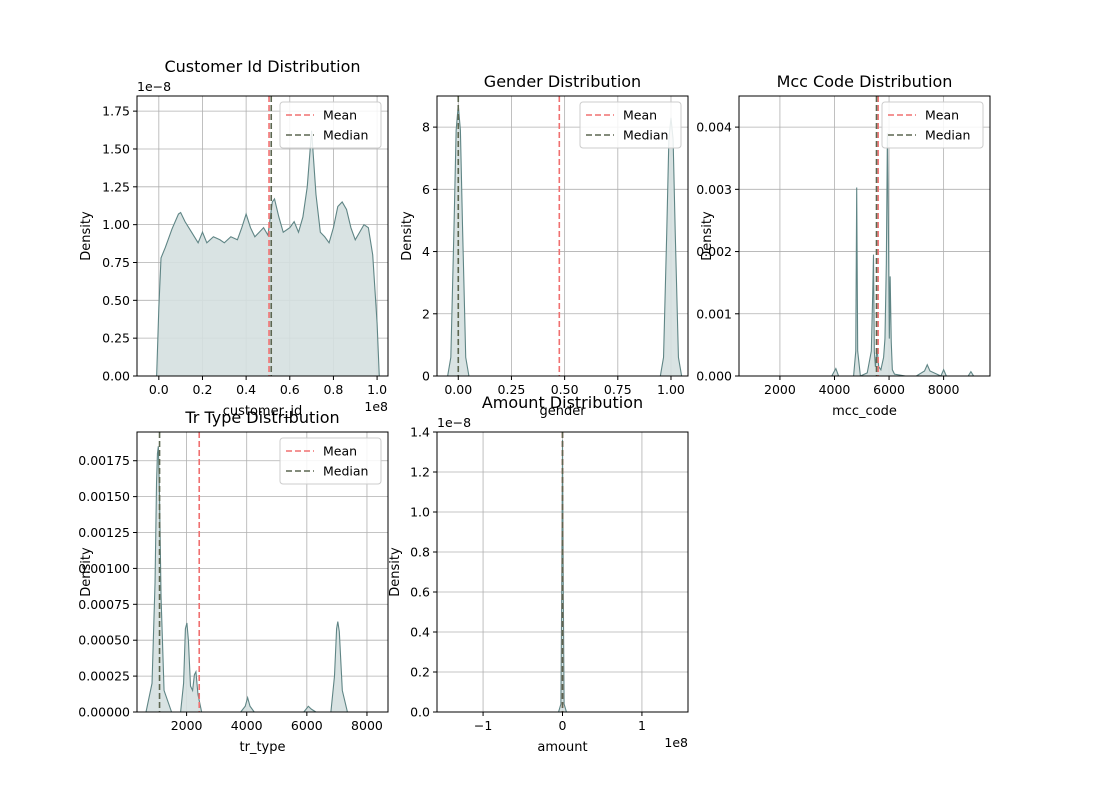 This screenshot has width=1100, height=800. Describe the element at coordinates (420, 432) in the screenshot. I see `y-tick-label: 1.4` at that location.